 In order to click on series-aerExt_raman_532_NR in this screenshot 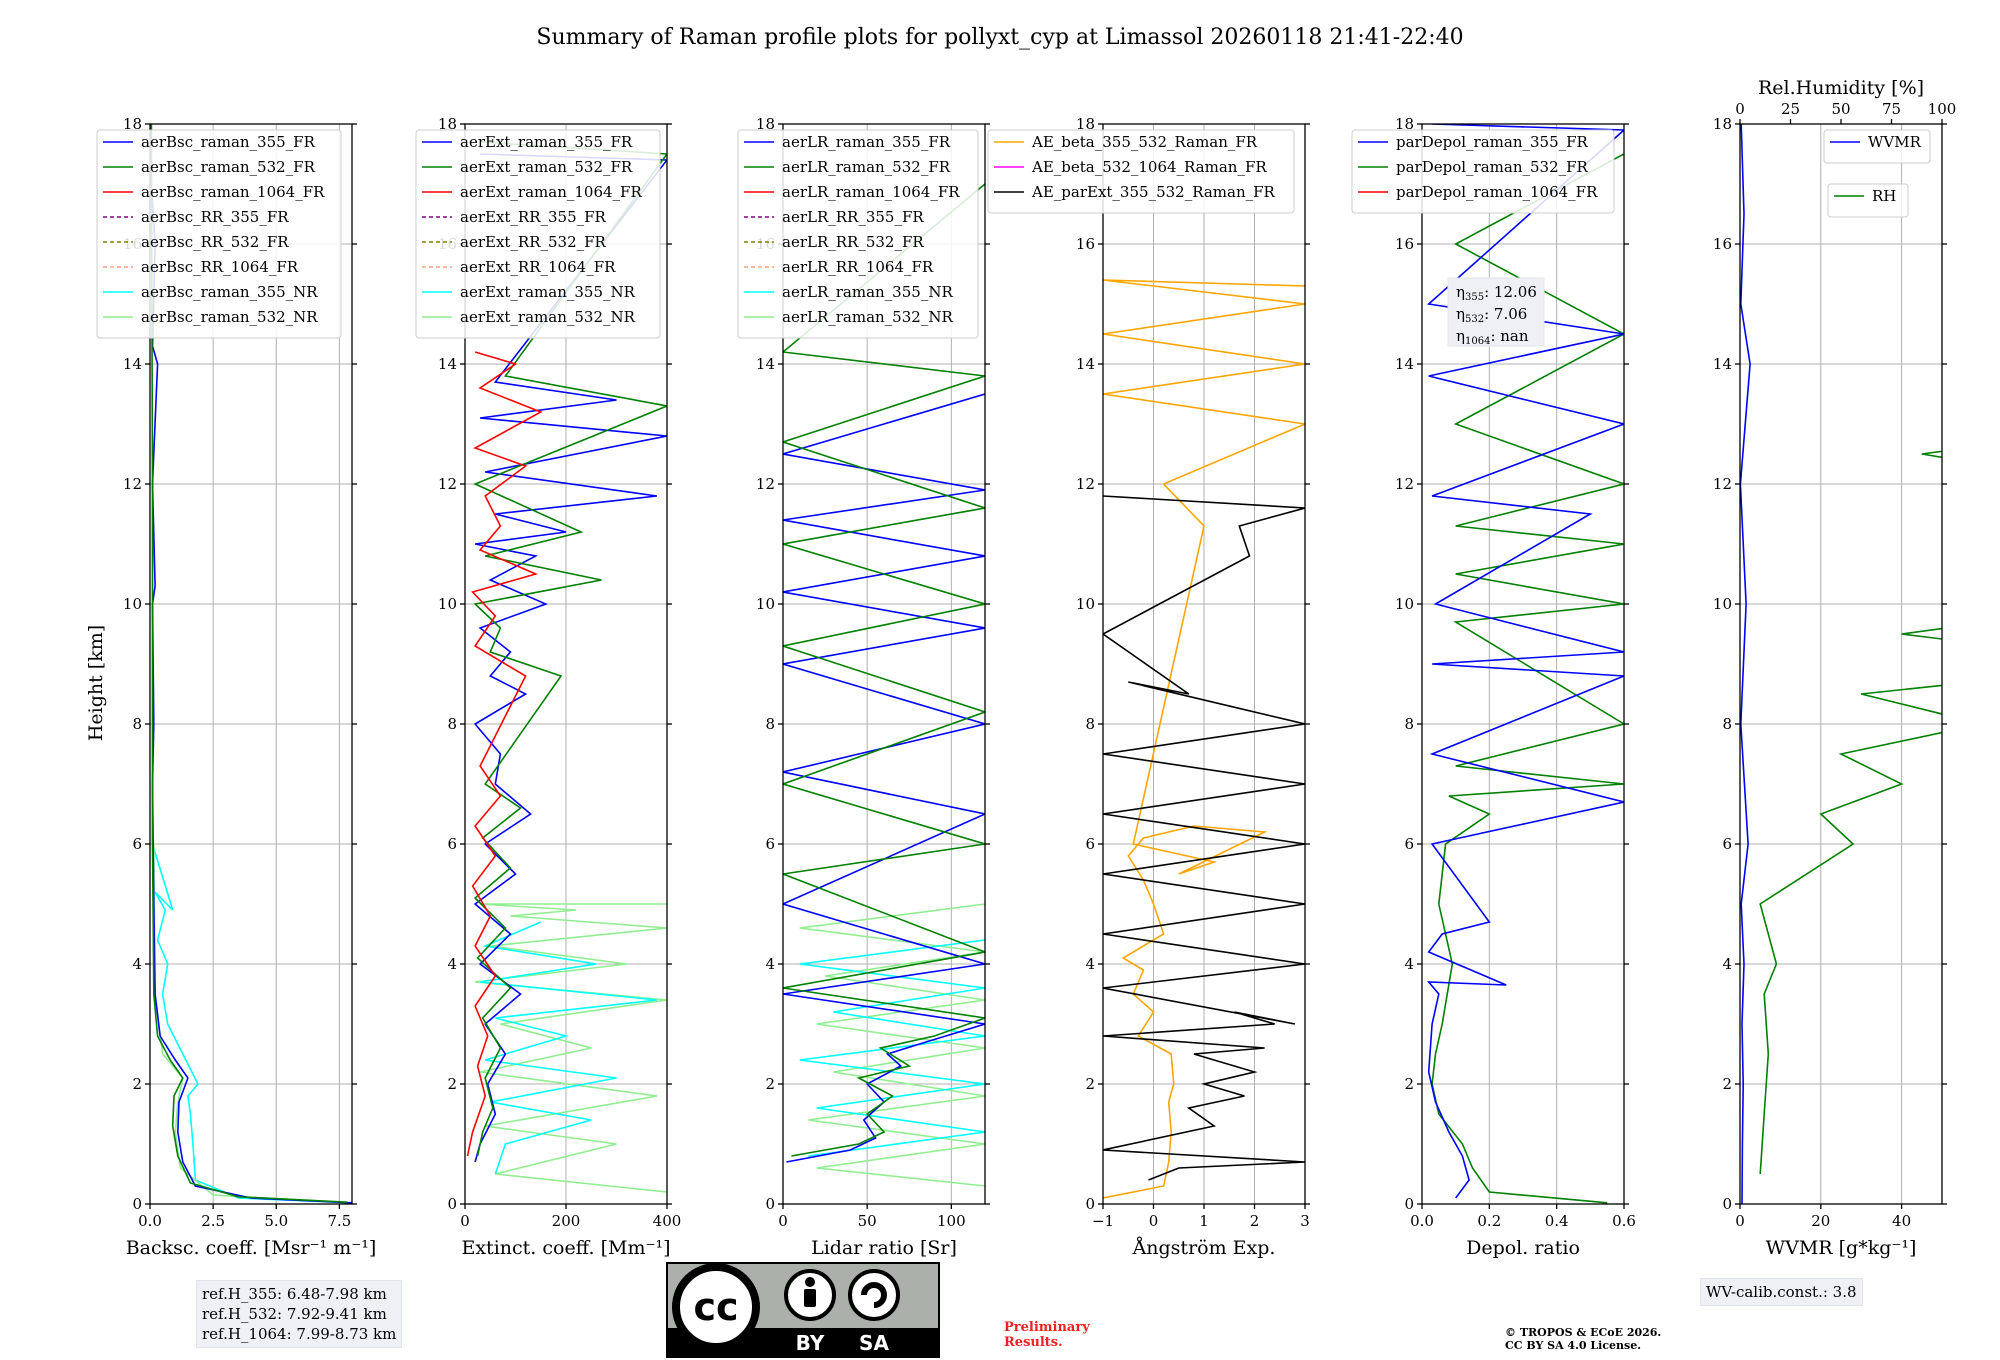, I will do `click(571, 1048)`.